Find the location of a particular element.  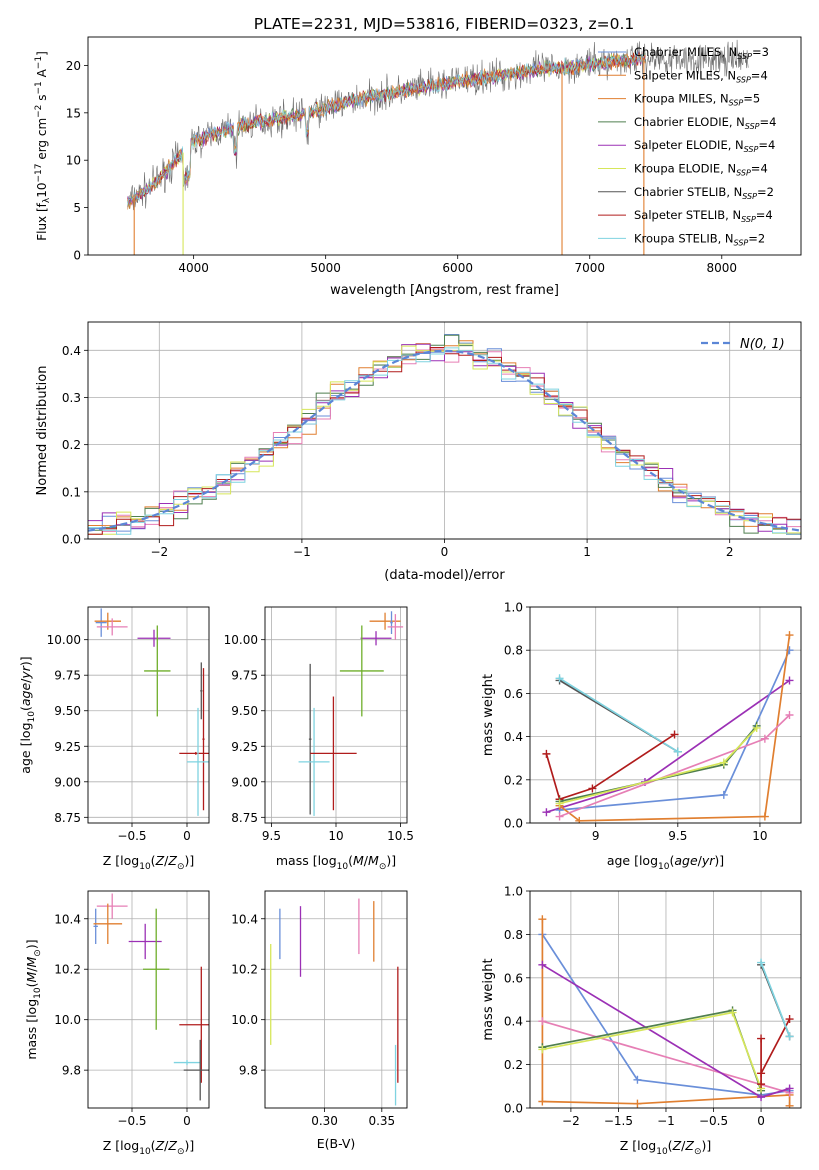

y-tick-label: 10.0 is located at coordinates (67, 1020).